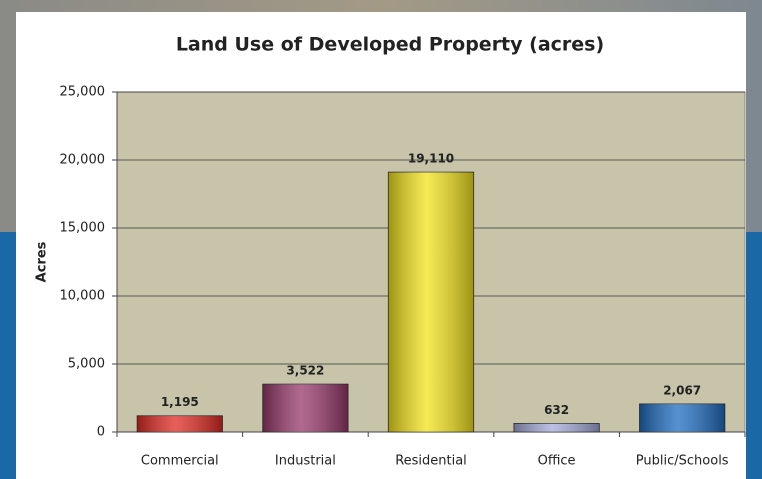 This screenshot has height=479, width=762. Describe the element at coordinates (556, 410) in the screenshot. I see `data-label: 632` at that location.